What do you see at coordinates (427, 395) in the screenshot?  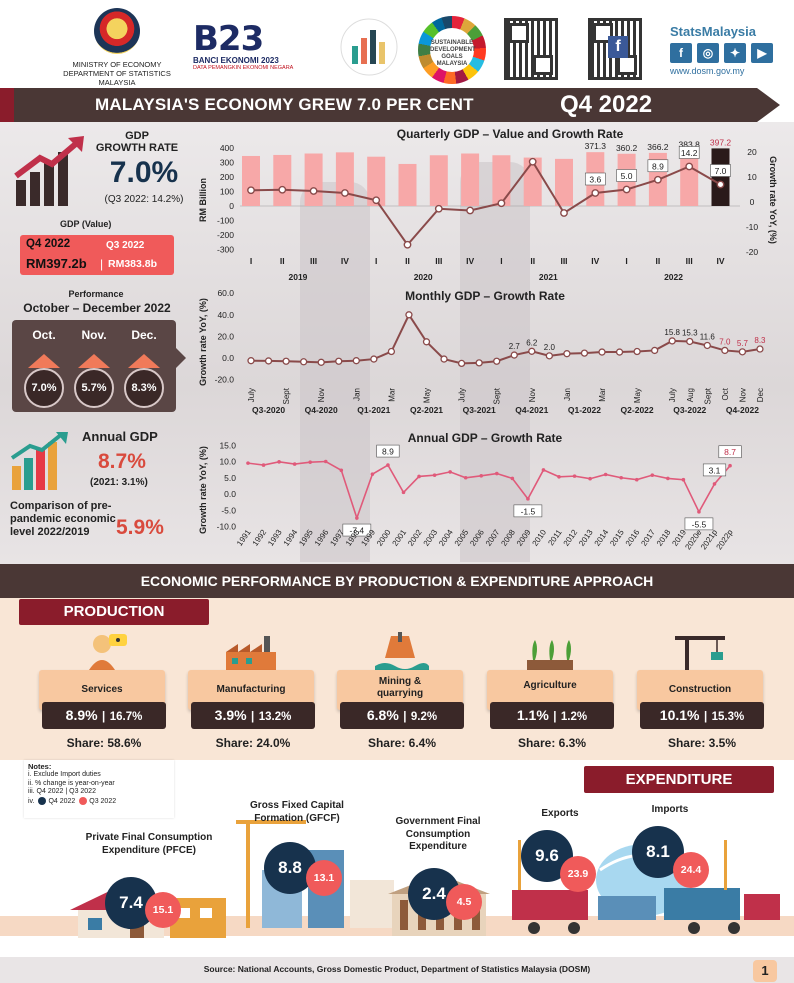 I see `monthly-x-tick: May` at bounding box center [427, 395].